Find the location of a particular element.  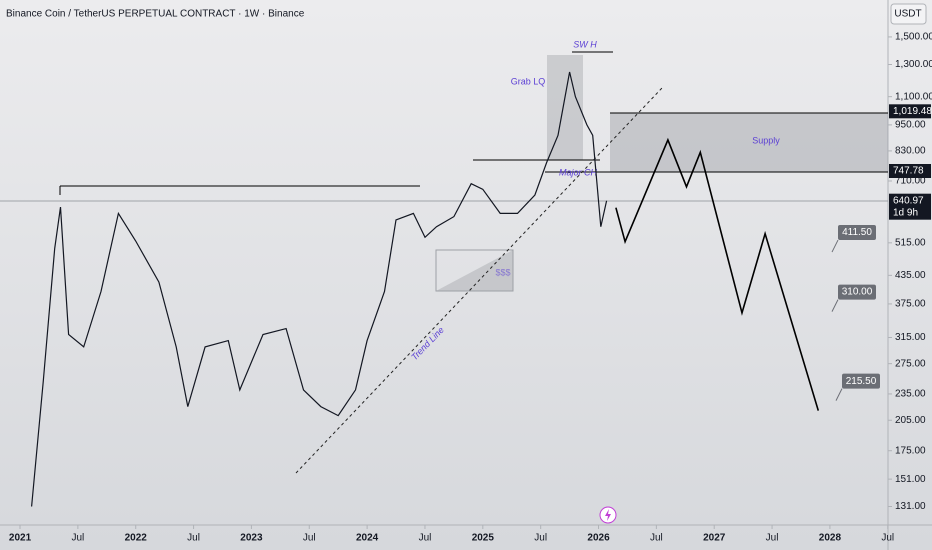

x-tick-label: 2025 is located at coordinates (483, 538).